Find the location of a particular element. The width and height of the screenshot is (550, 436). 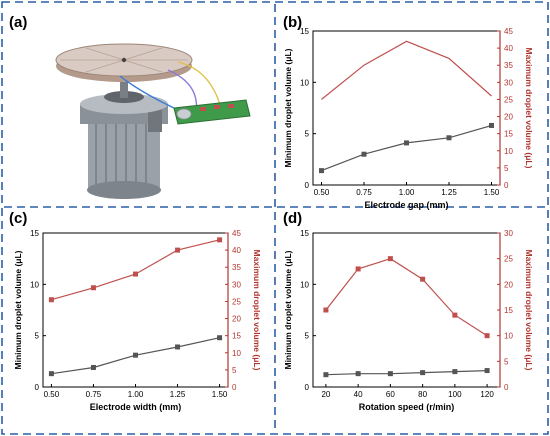

panel-d-y-left-tick-label: 0 is located at coordinates (307, 387).